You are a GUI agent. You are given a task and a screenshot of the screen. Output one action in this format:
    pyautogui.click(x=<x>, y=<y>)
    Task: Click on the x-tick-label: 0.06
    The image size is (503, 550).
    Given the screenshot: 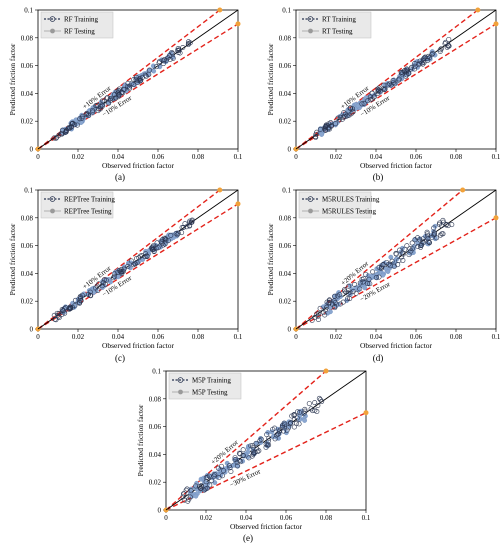 What is the action you would take?
    pyautogui.click(x=416, y=337)
    